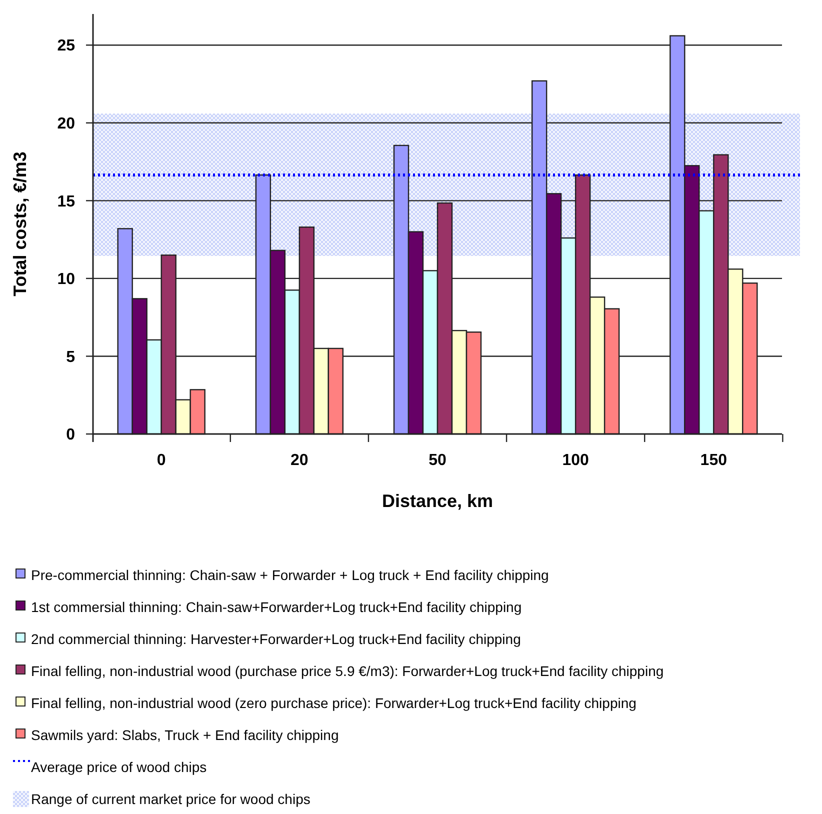 The height and width of the screenshot is (814, 822). I want to click on y-tick-label: 15, so click(66, 201).